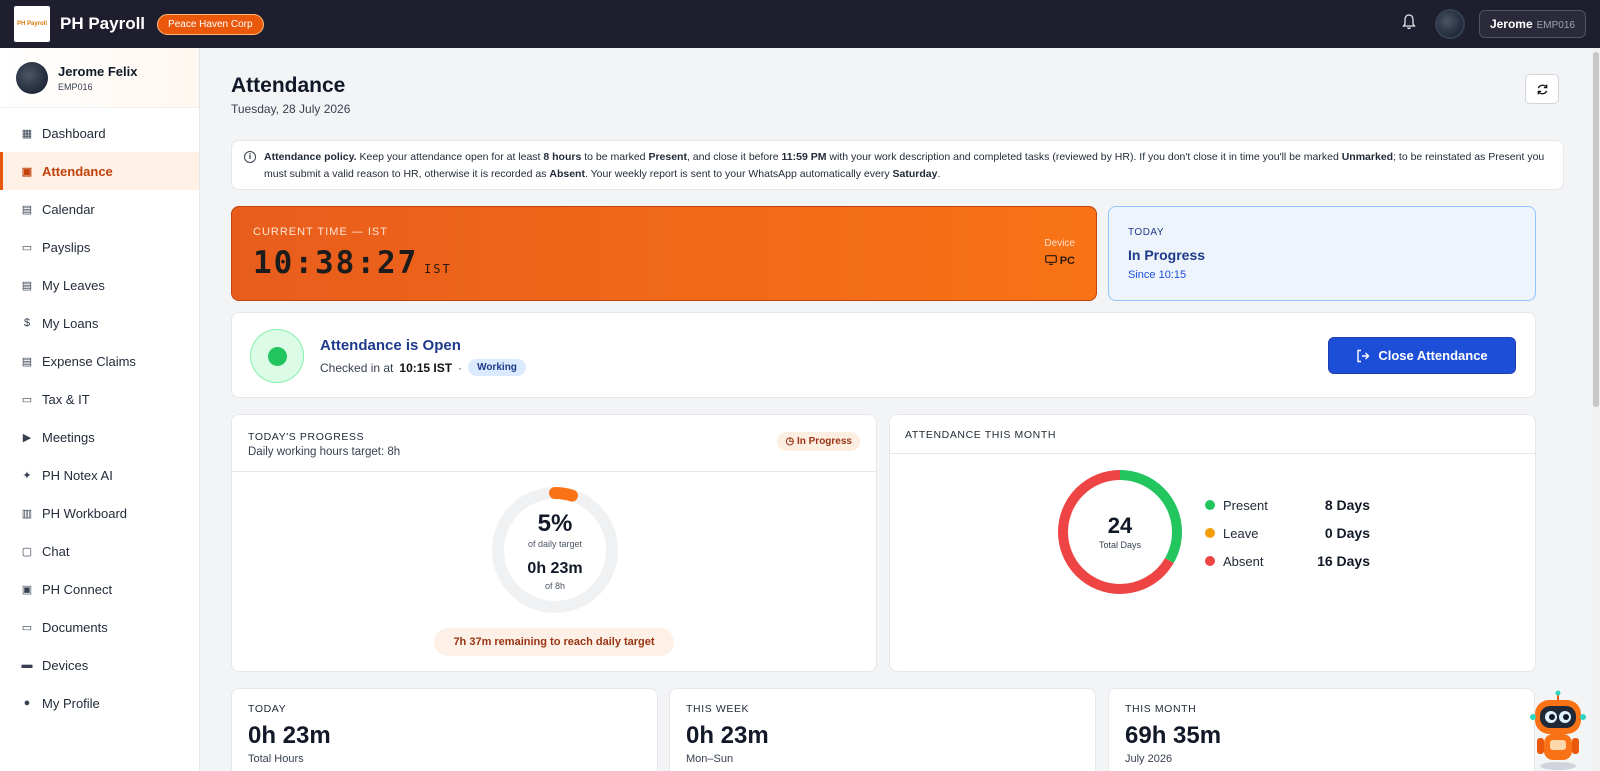  I want to click on status-badge: Working, so click(497, 367).